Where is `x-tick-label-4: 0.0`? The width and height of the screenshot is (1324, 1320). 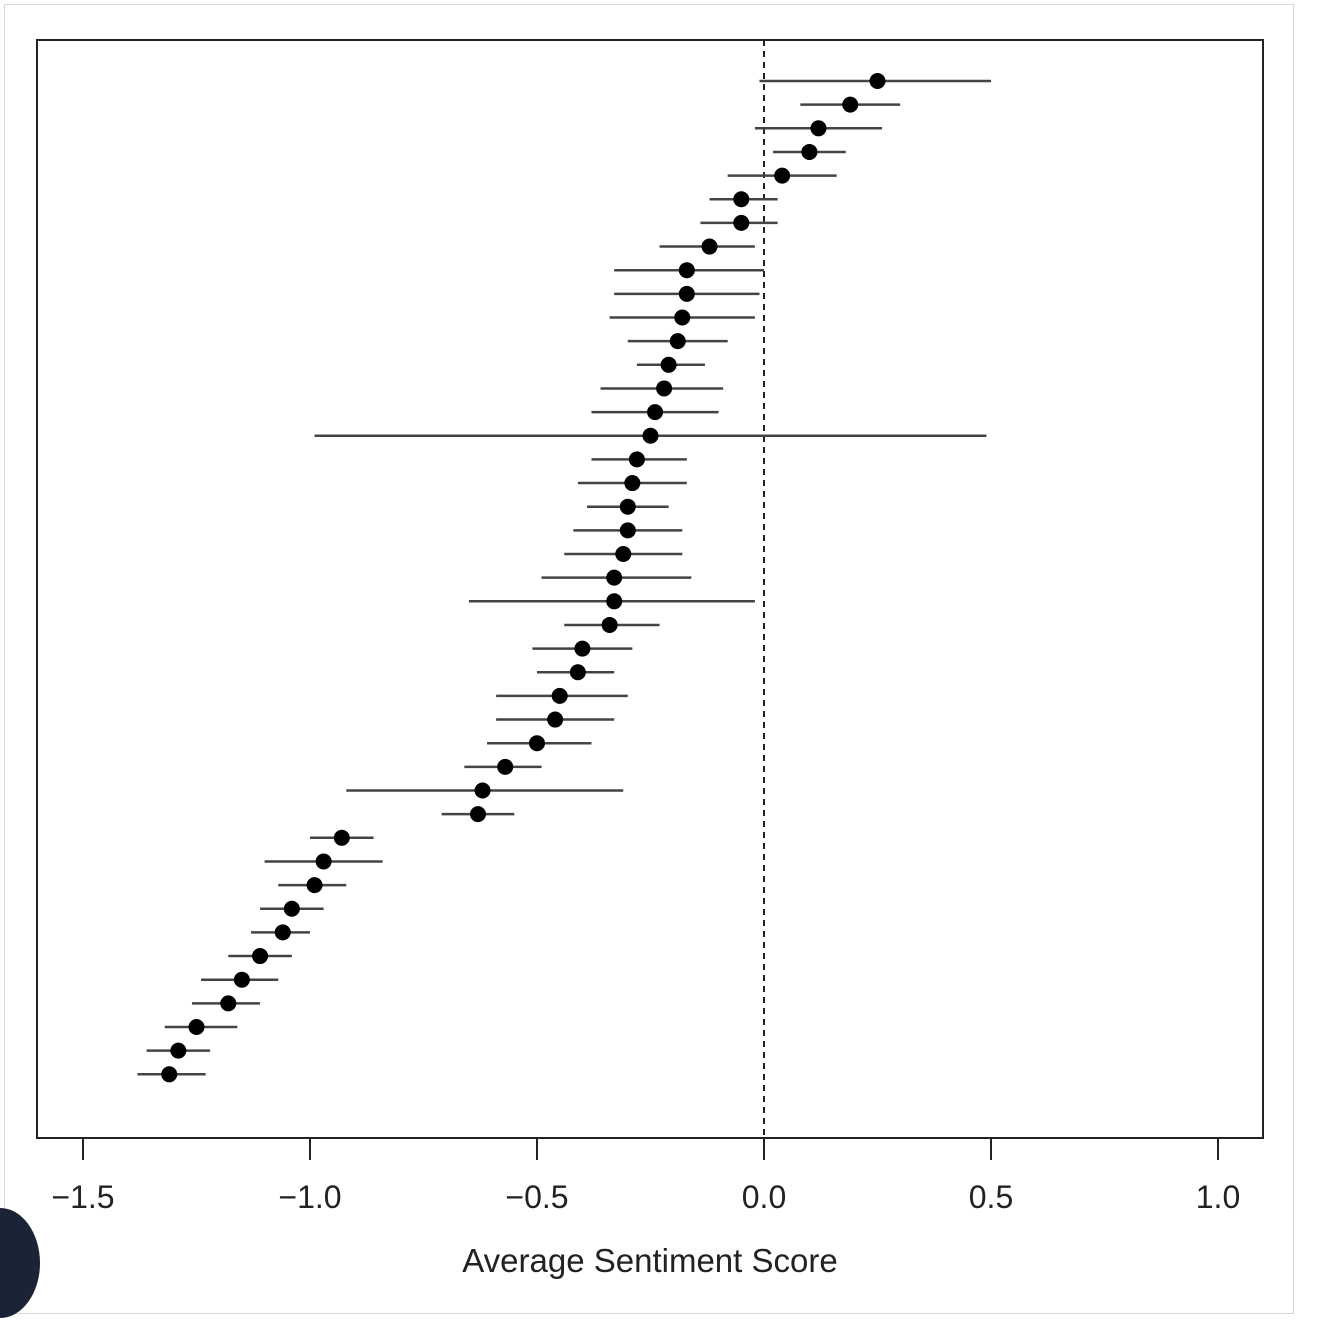 x-tick-label-4: 0.0 is located at coordinates (764, 1197).